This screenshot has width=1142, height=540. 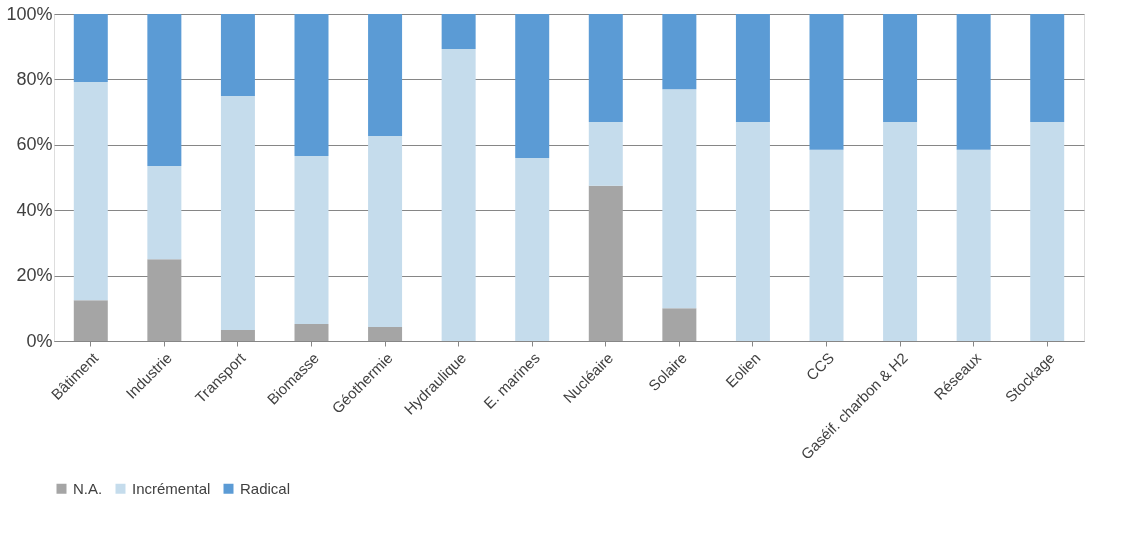 I want to click on y-tick-label: 100%, so click(x=29, y=13).